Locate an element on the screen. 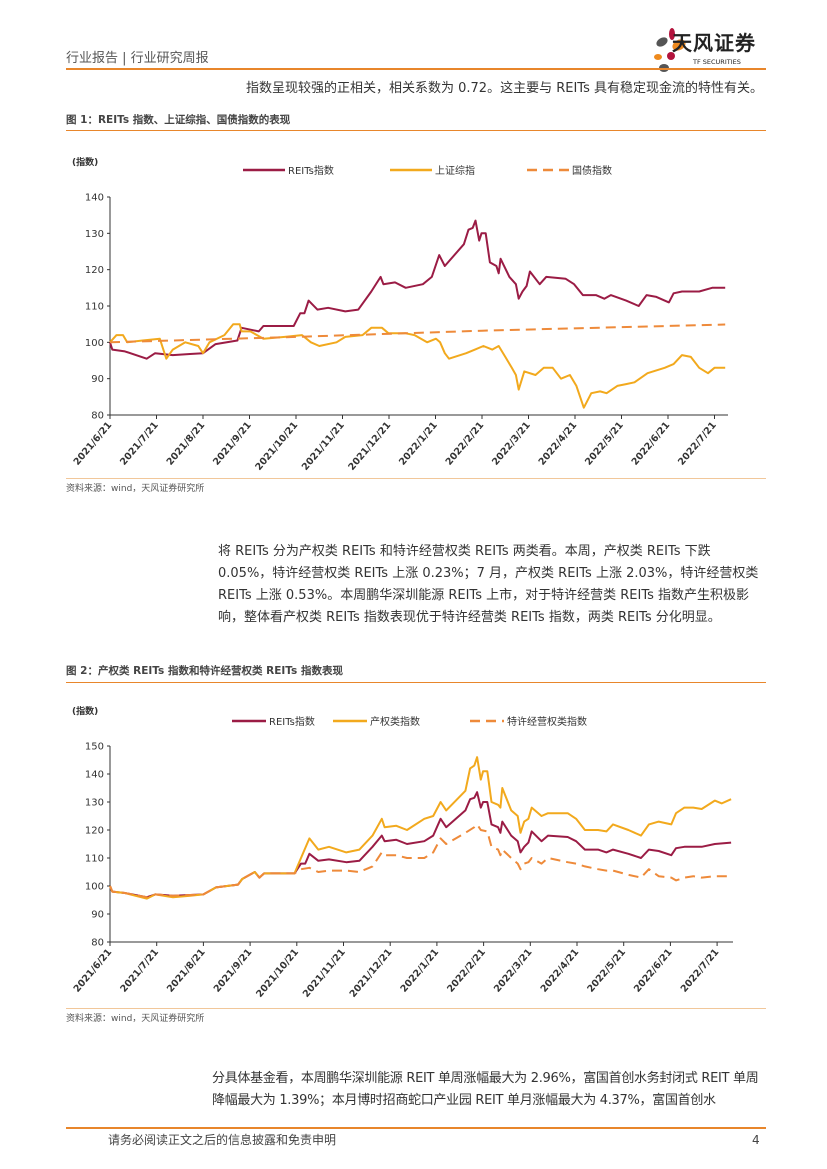  legend-label-2: 上证综指 is located at coordinates (455, 170).